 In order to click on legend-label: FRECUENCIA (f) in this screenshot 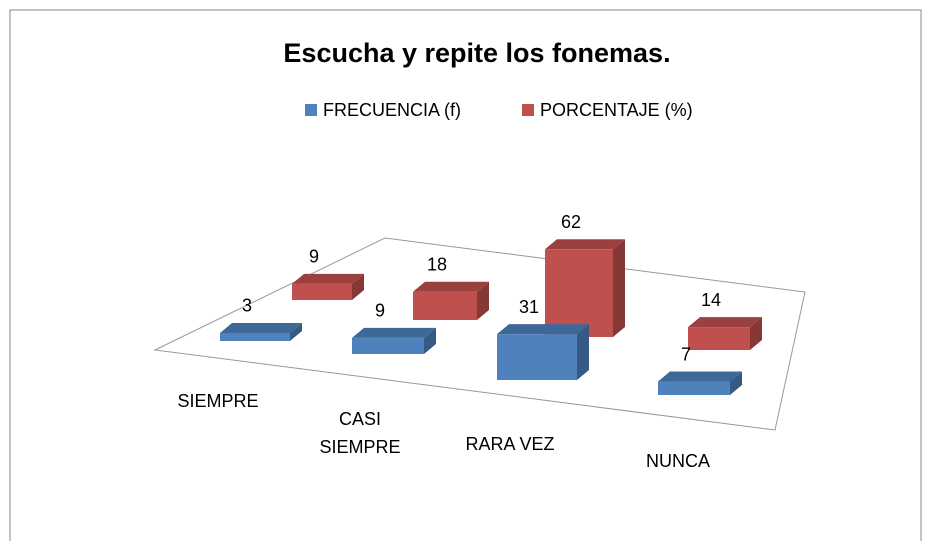, I will do `click(392, 110)`.